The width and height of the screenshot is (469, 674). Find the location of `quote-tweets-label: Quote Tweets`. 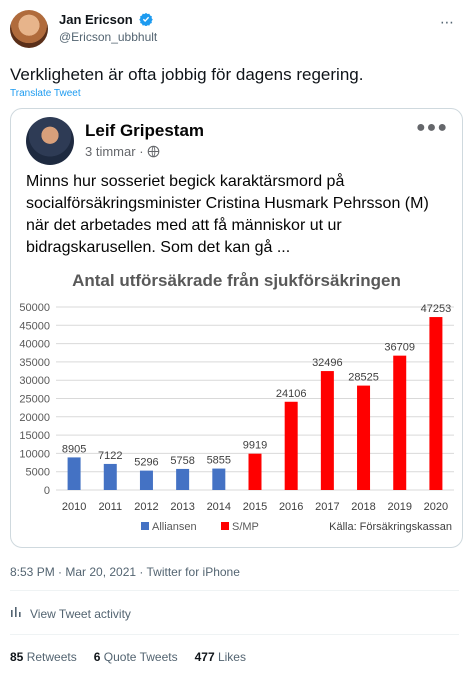

quote-tweets-label: Quote Tweets is located at coordinates (140, 657).